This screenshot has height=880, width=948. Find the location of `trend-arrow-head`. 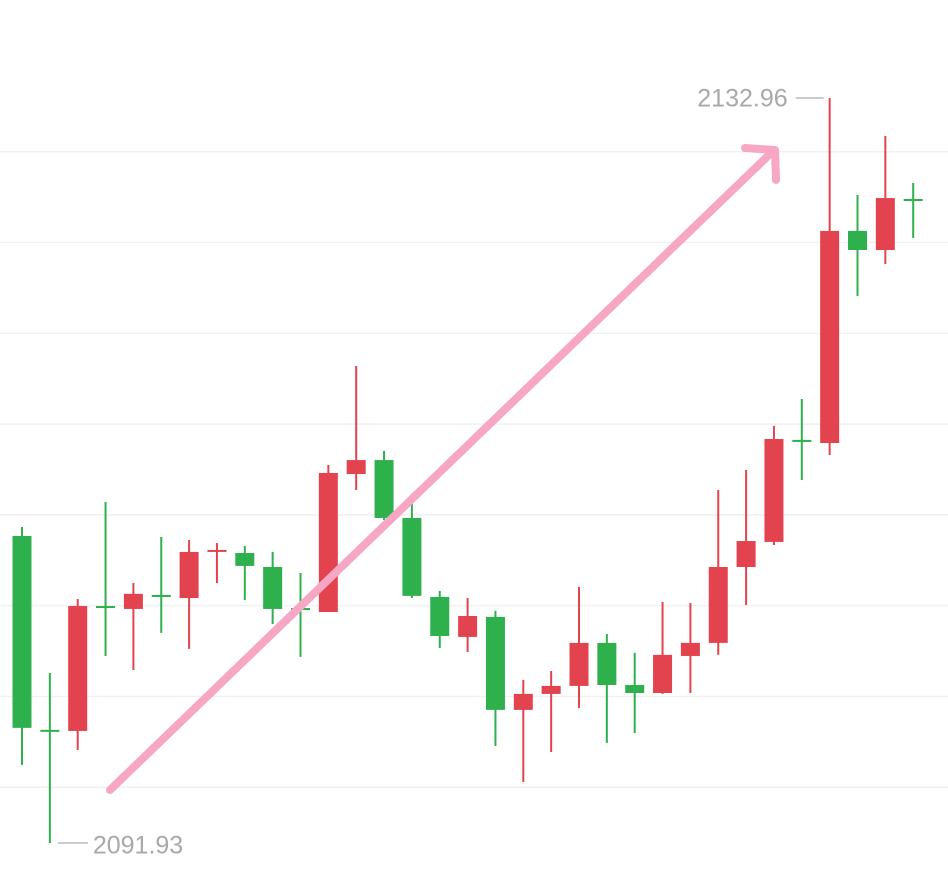

trend-arrow-head is located at coordinates (760, 164).